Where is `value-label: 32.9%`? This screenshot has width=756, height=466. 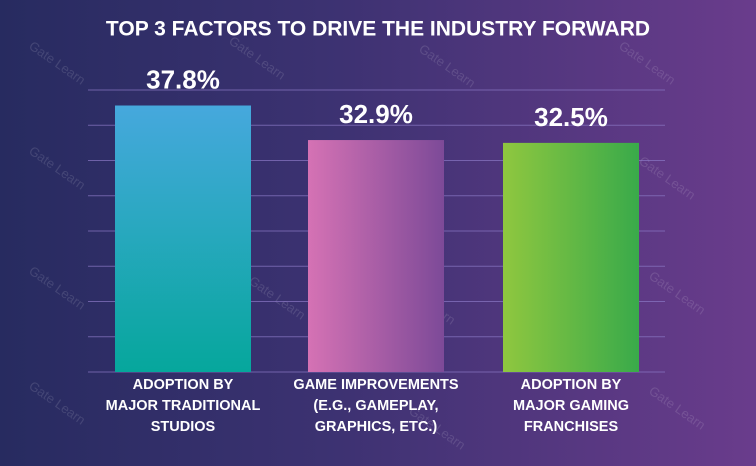 value-label: 32.9% is located at coordinates (376, 114).